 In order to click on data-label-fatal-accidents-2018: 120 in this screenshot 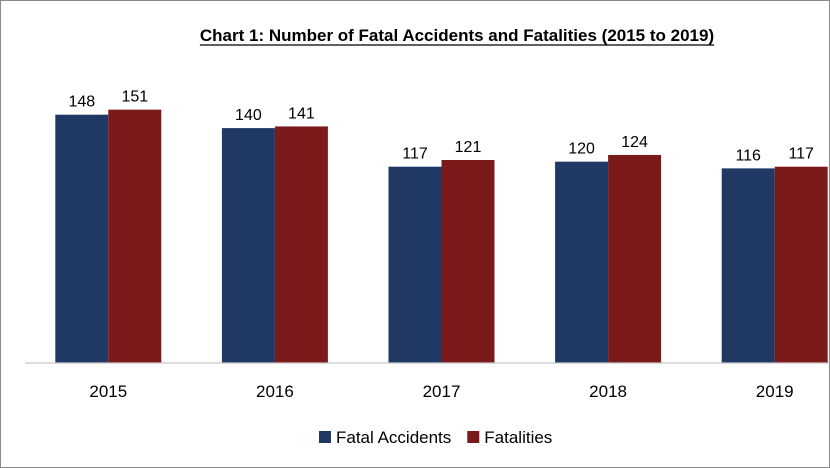, I will do `click(581, 149)`.